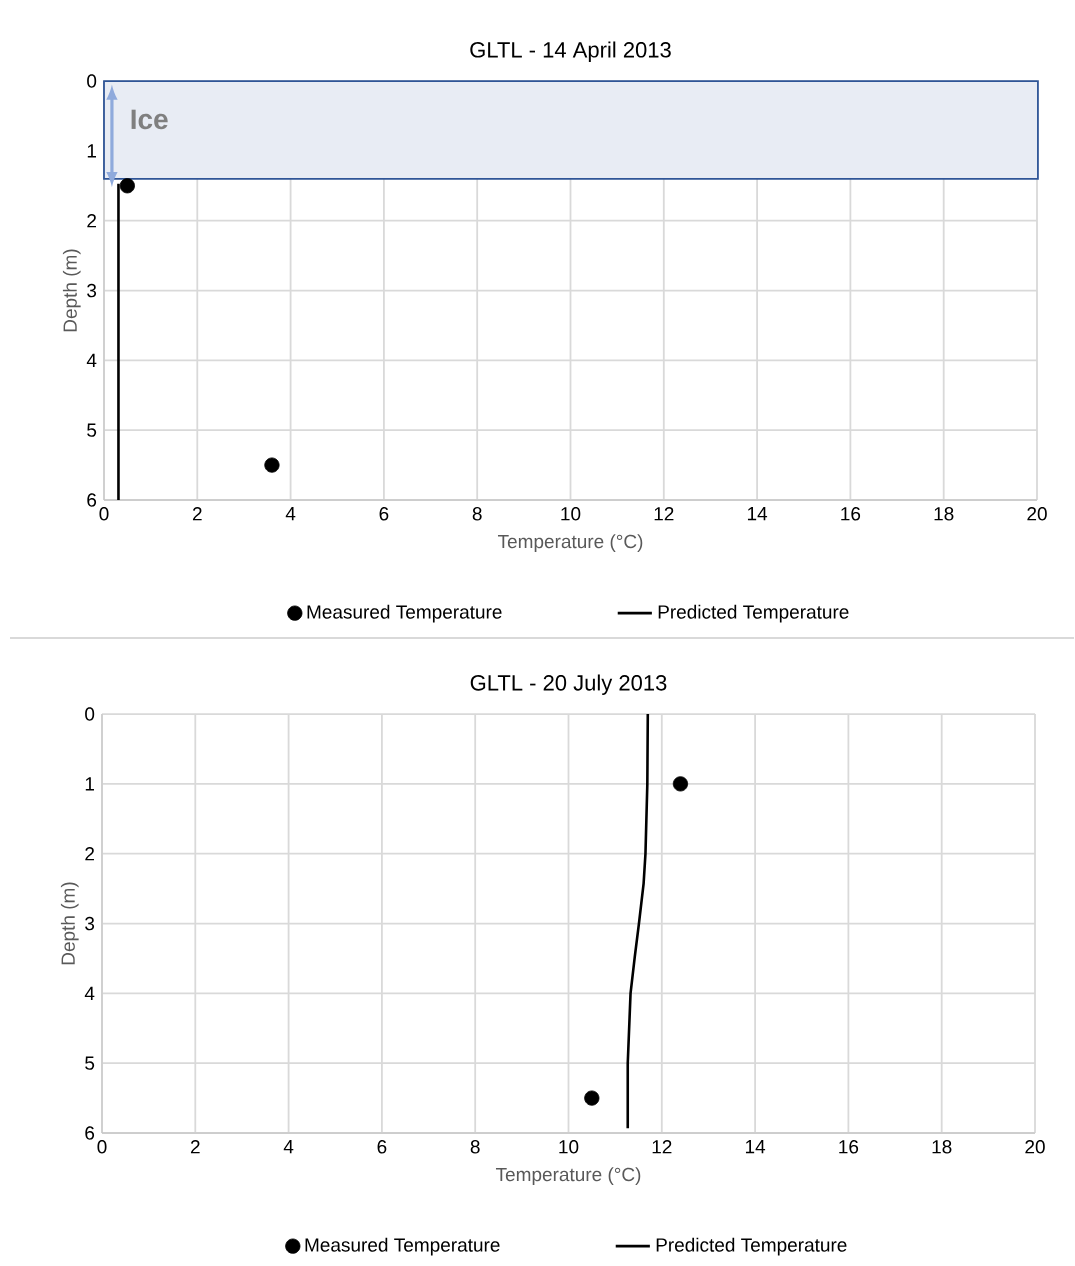 The image size is (1075, 1266). What do you see at coordinates (638, 921) in the screenshot?
I see `line-series` at bounding box center [638, 921].